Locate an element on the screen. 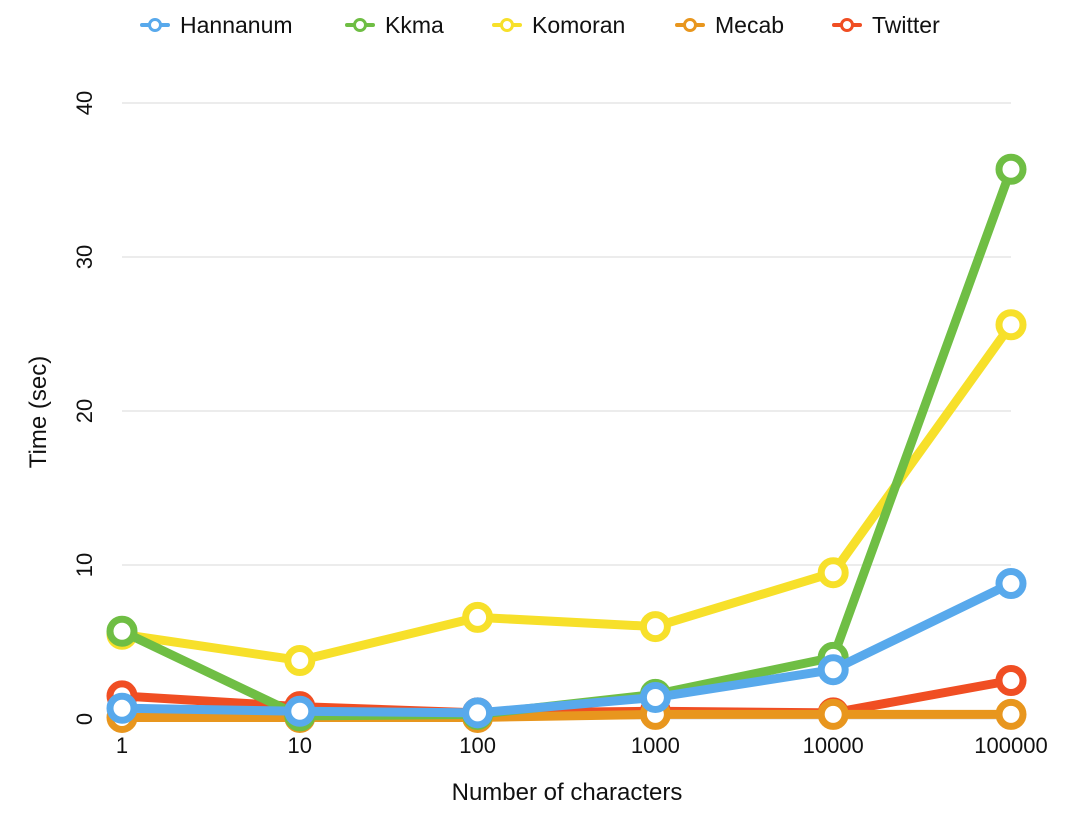 The image size is (1072, 836). x-tick-label-10000: 10000 is located at coordinates (833, 745).